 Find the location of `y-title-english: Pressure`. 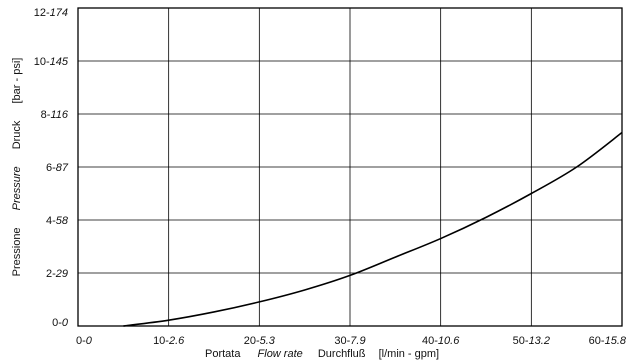

y-title-english: Pressure is located at coordinates (17, 188).